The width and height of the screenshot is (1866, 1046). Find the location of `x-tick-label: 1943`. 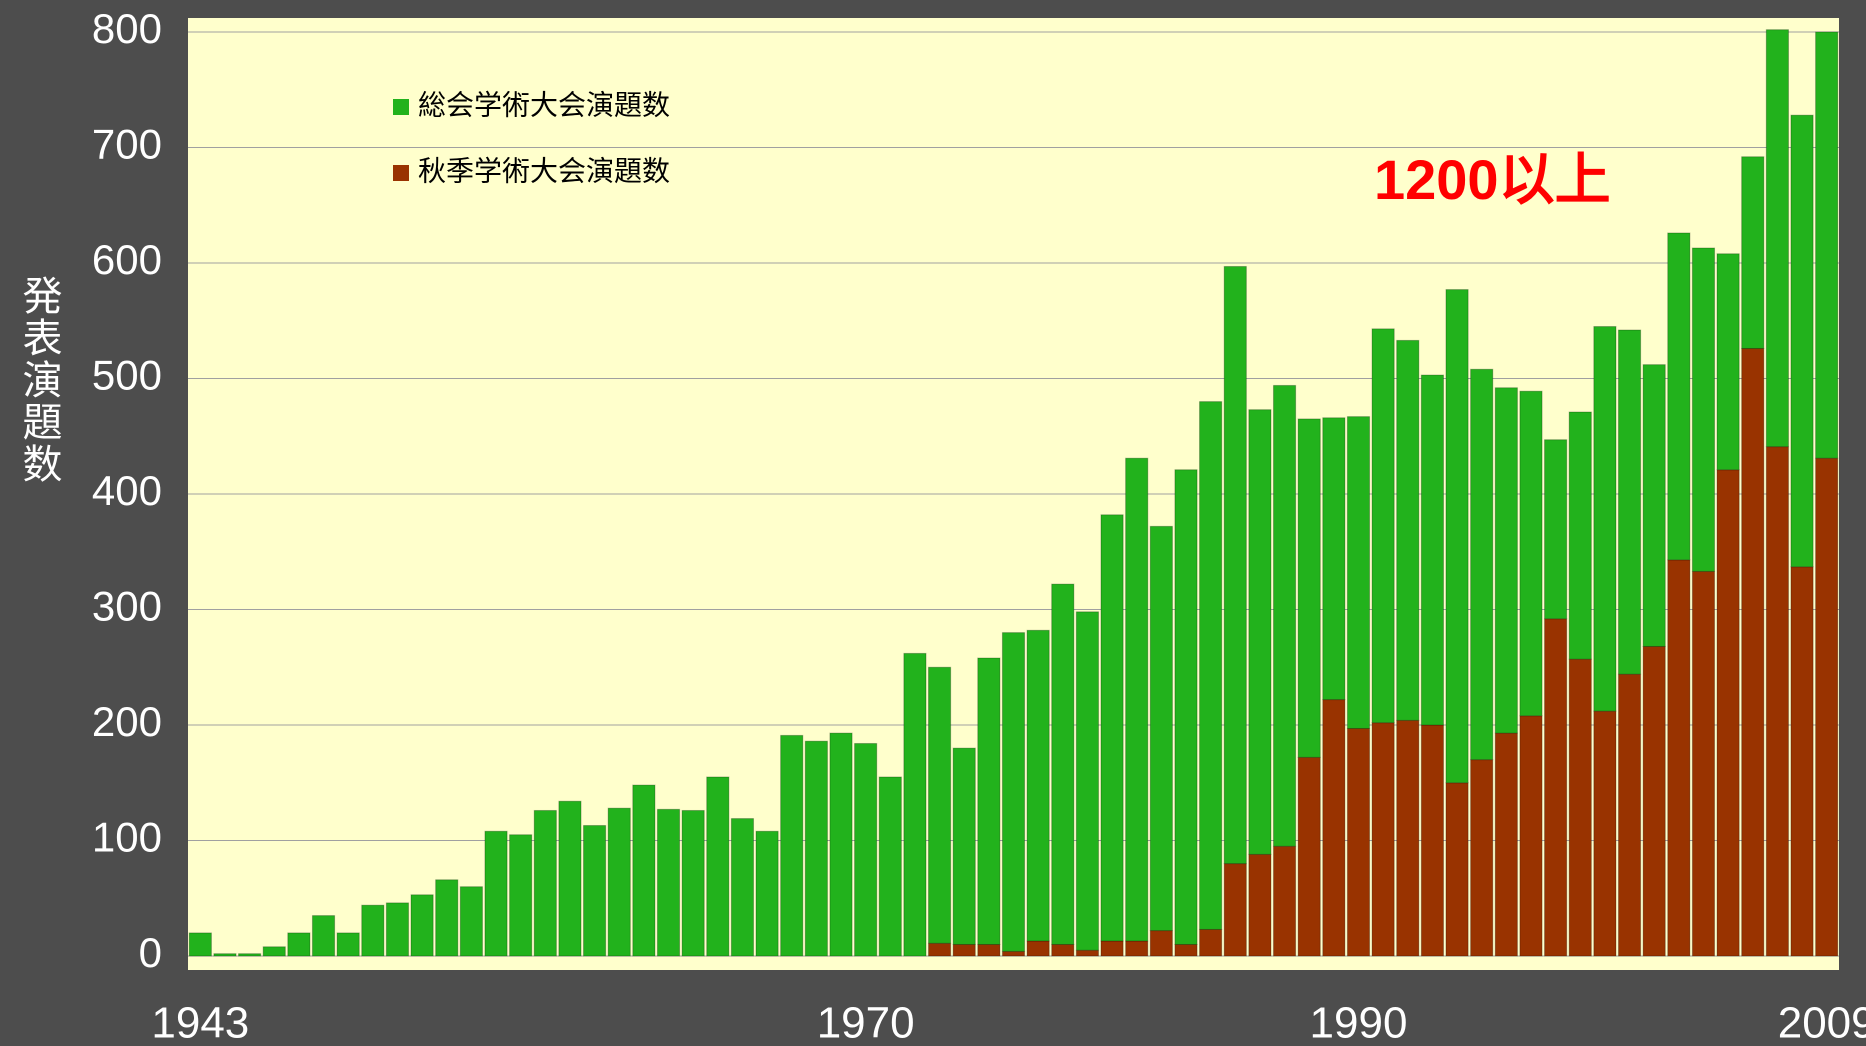

x-tick-label: 1943 is located at coordinates (200, 1022).